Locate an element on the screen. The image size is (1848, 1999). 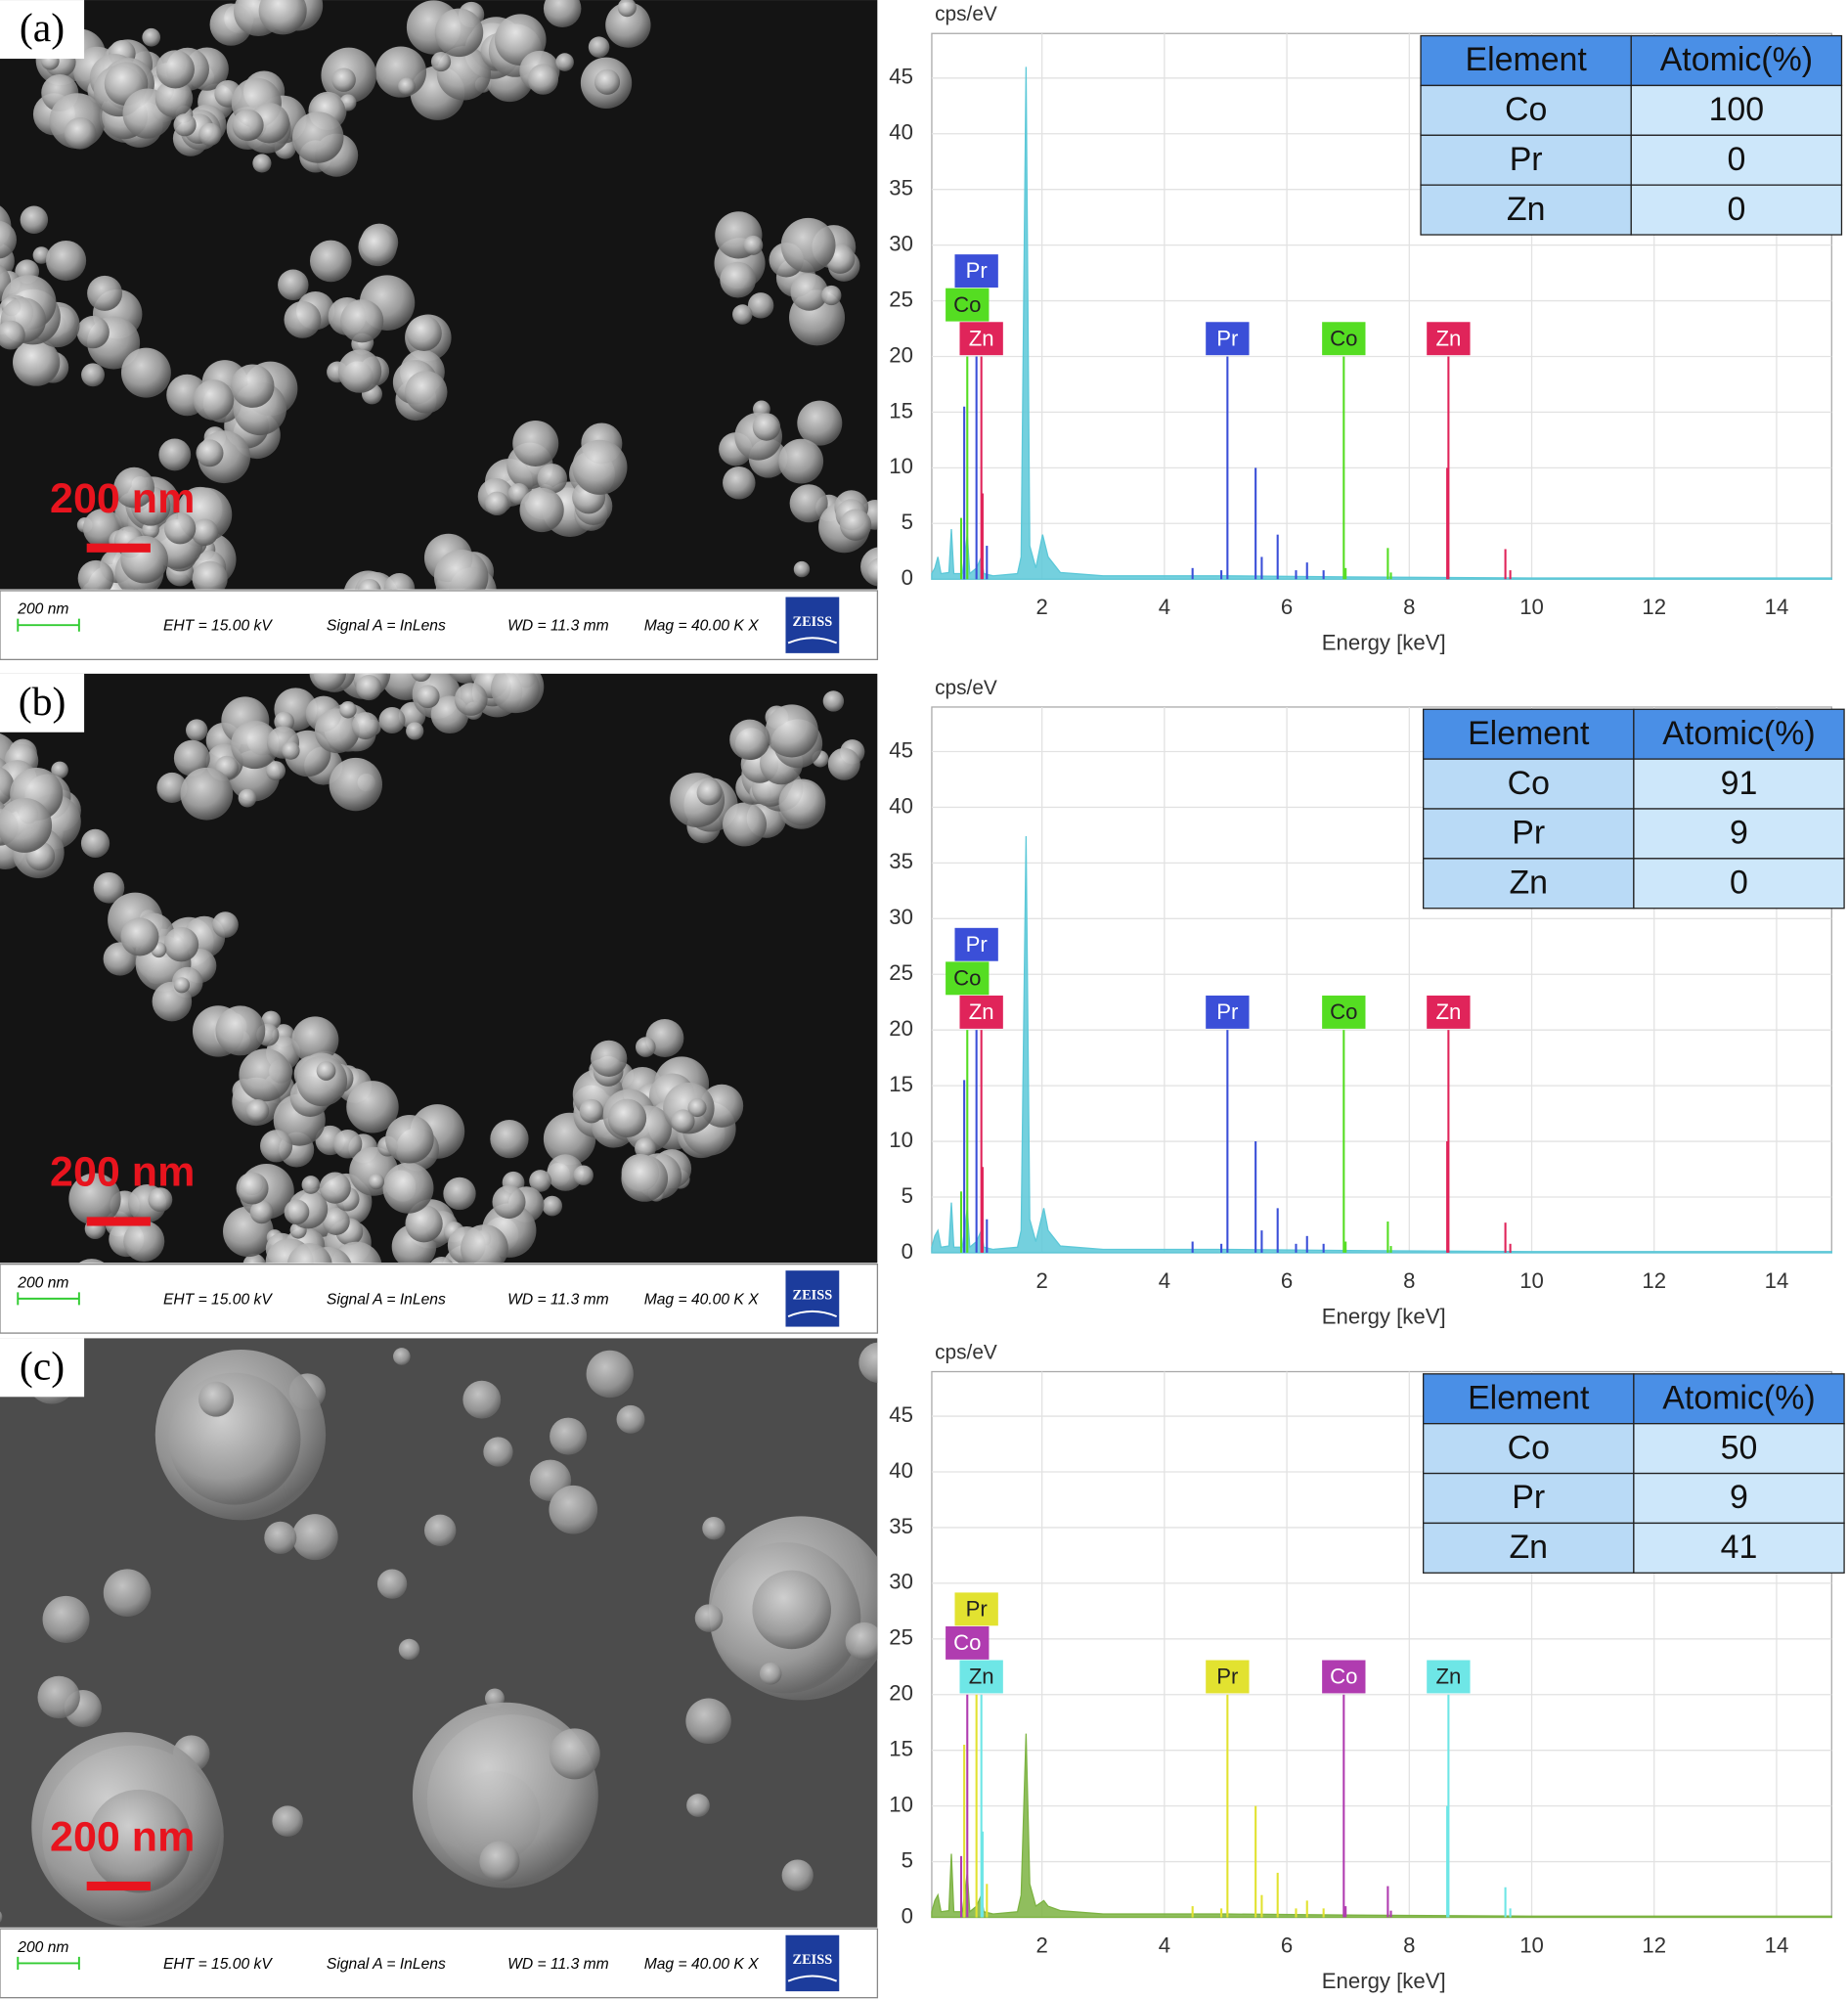
info-wd: WD = 11.3 mm is located at coordinates (558, 626).